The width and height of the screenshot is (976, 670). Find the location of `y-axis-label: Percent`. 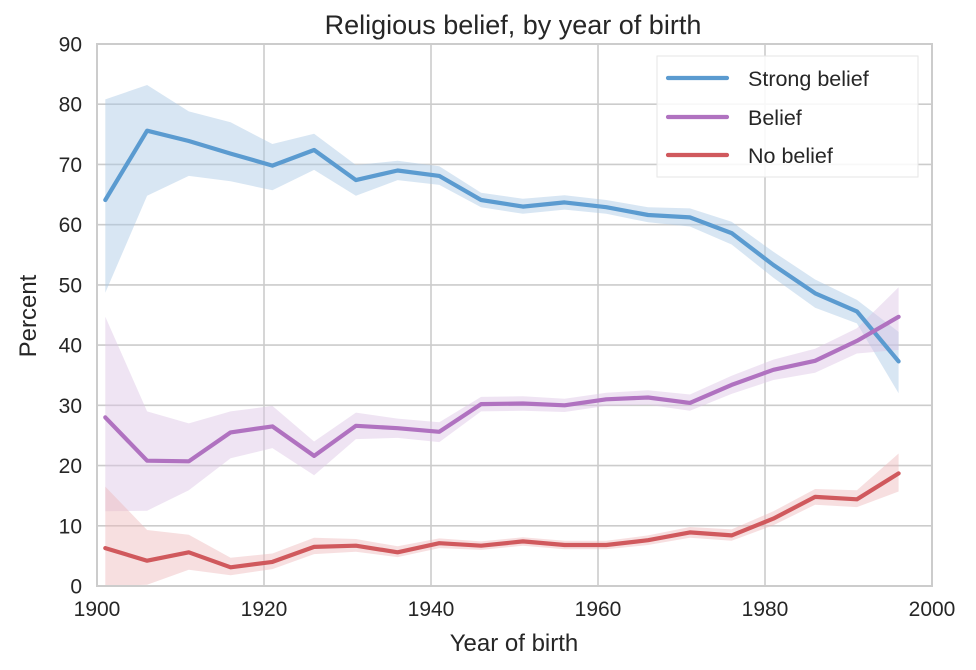

y-axis-label: Percent is located at coordinates (28, 315).